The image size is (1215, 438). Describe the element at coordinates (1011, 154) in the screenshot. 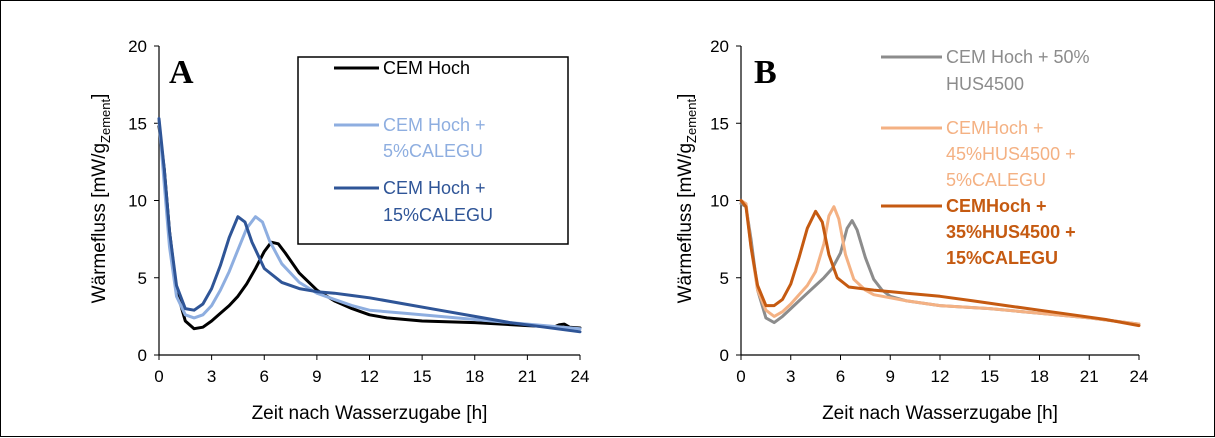

I see `legend-label: 45%HUS4500 +` at that location.